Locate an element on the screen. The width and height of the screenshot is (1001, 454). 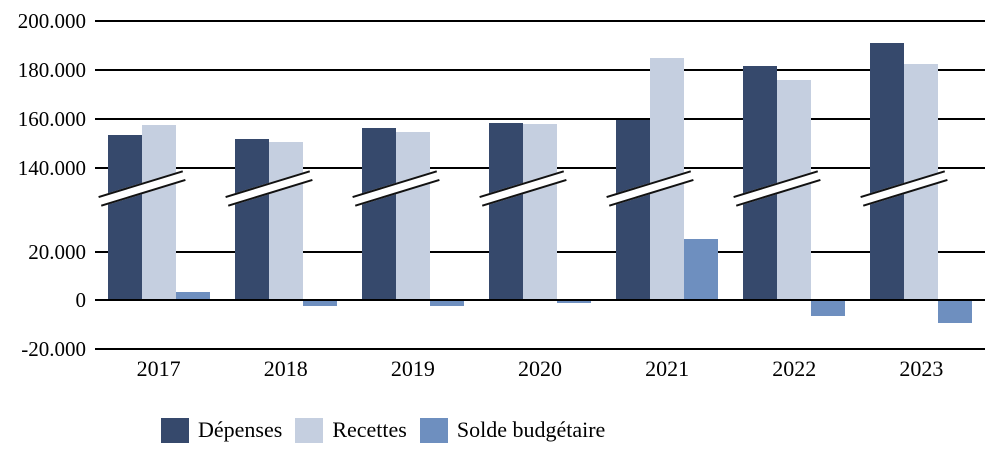
bar-d-penses-2018 is located at coordinates (251, 219).